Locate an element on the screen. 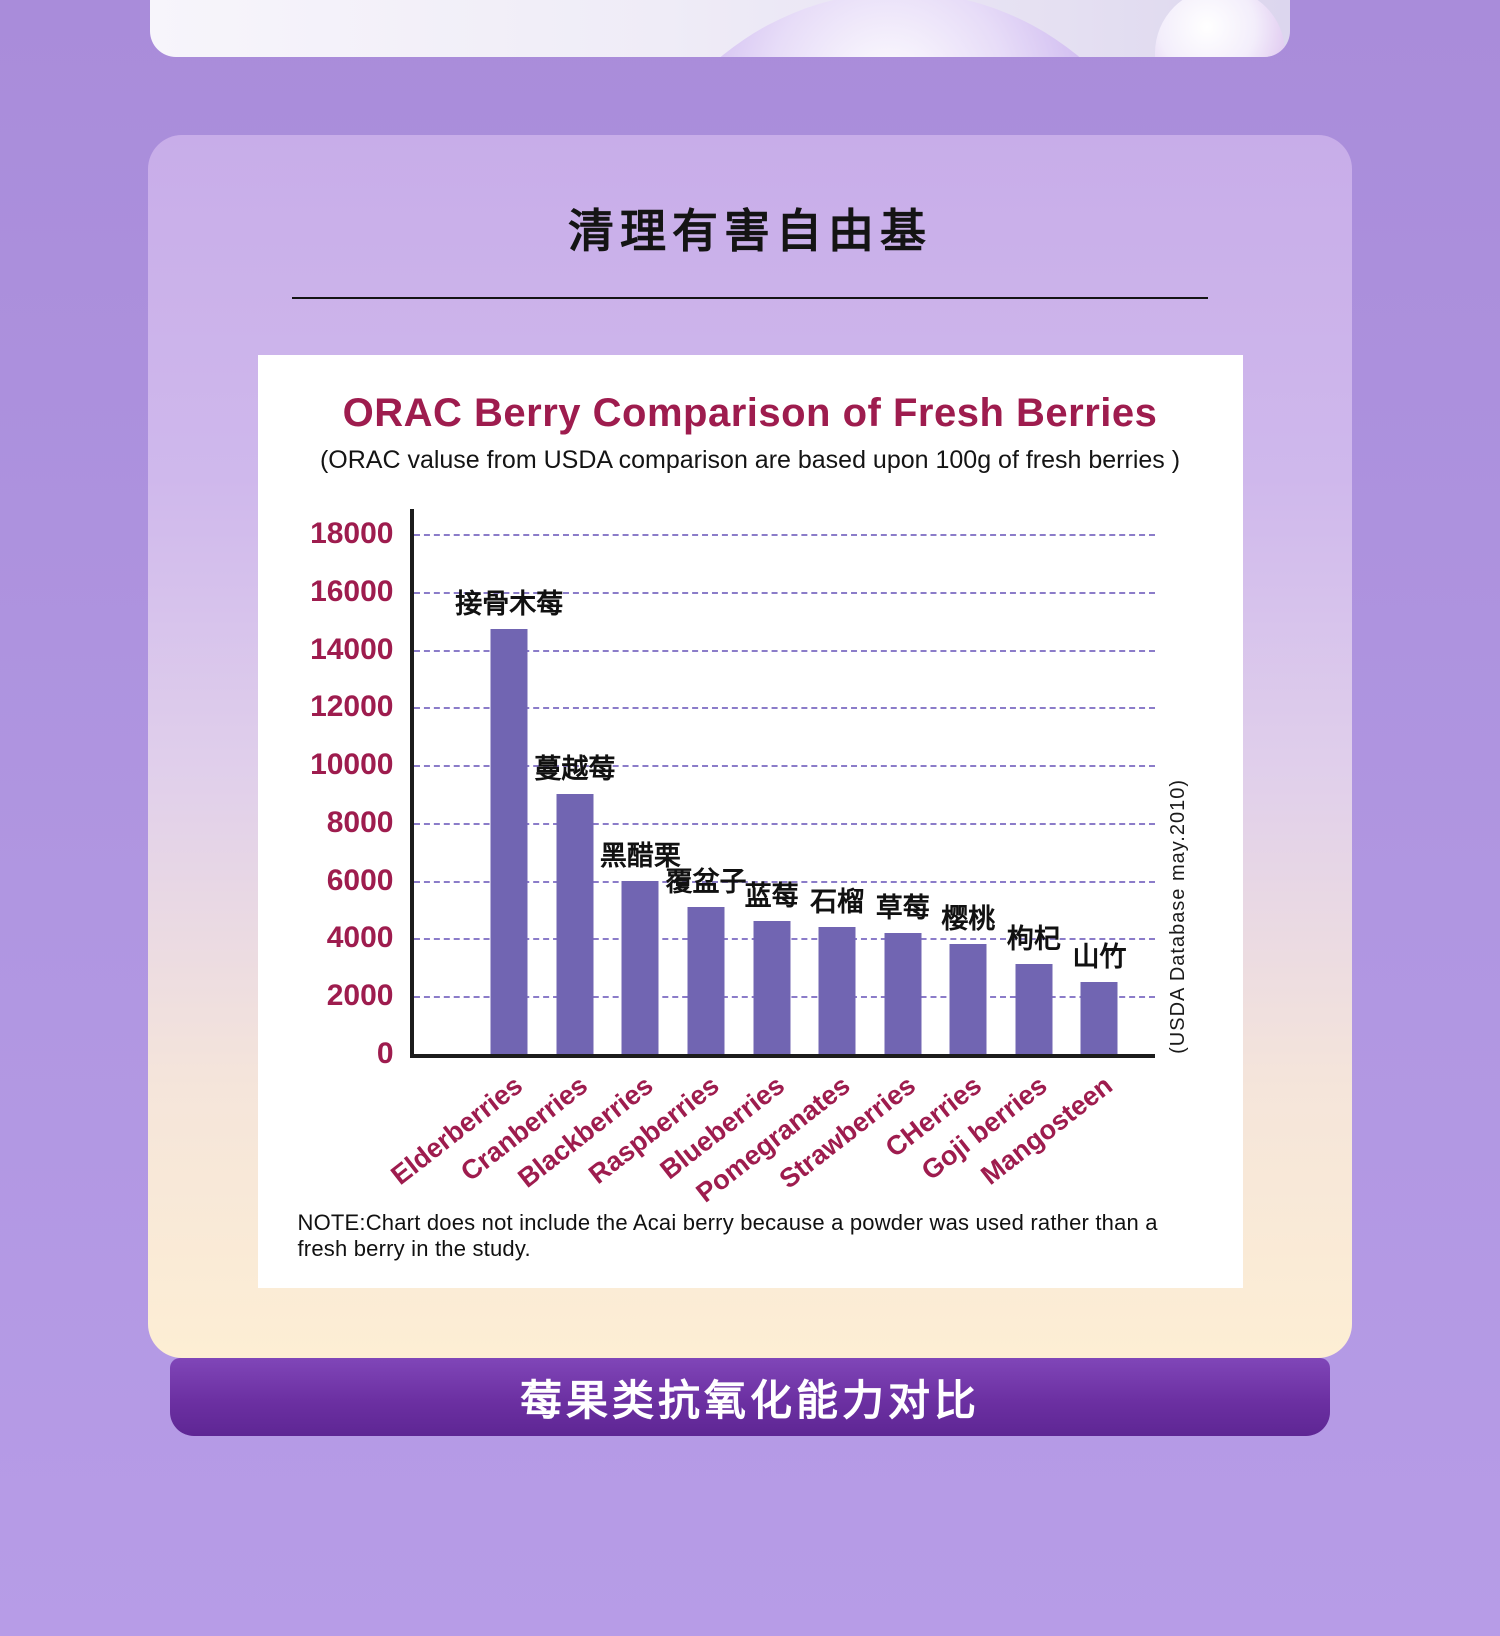  bar-mangosteen is located at coordinates (1099, 1017).